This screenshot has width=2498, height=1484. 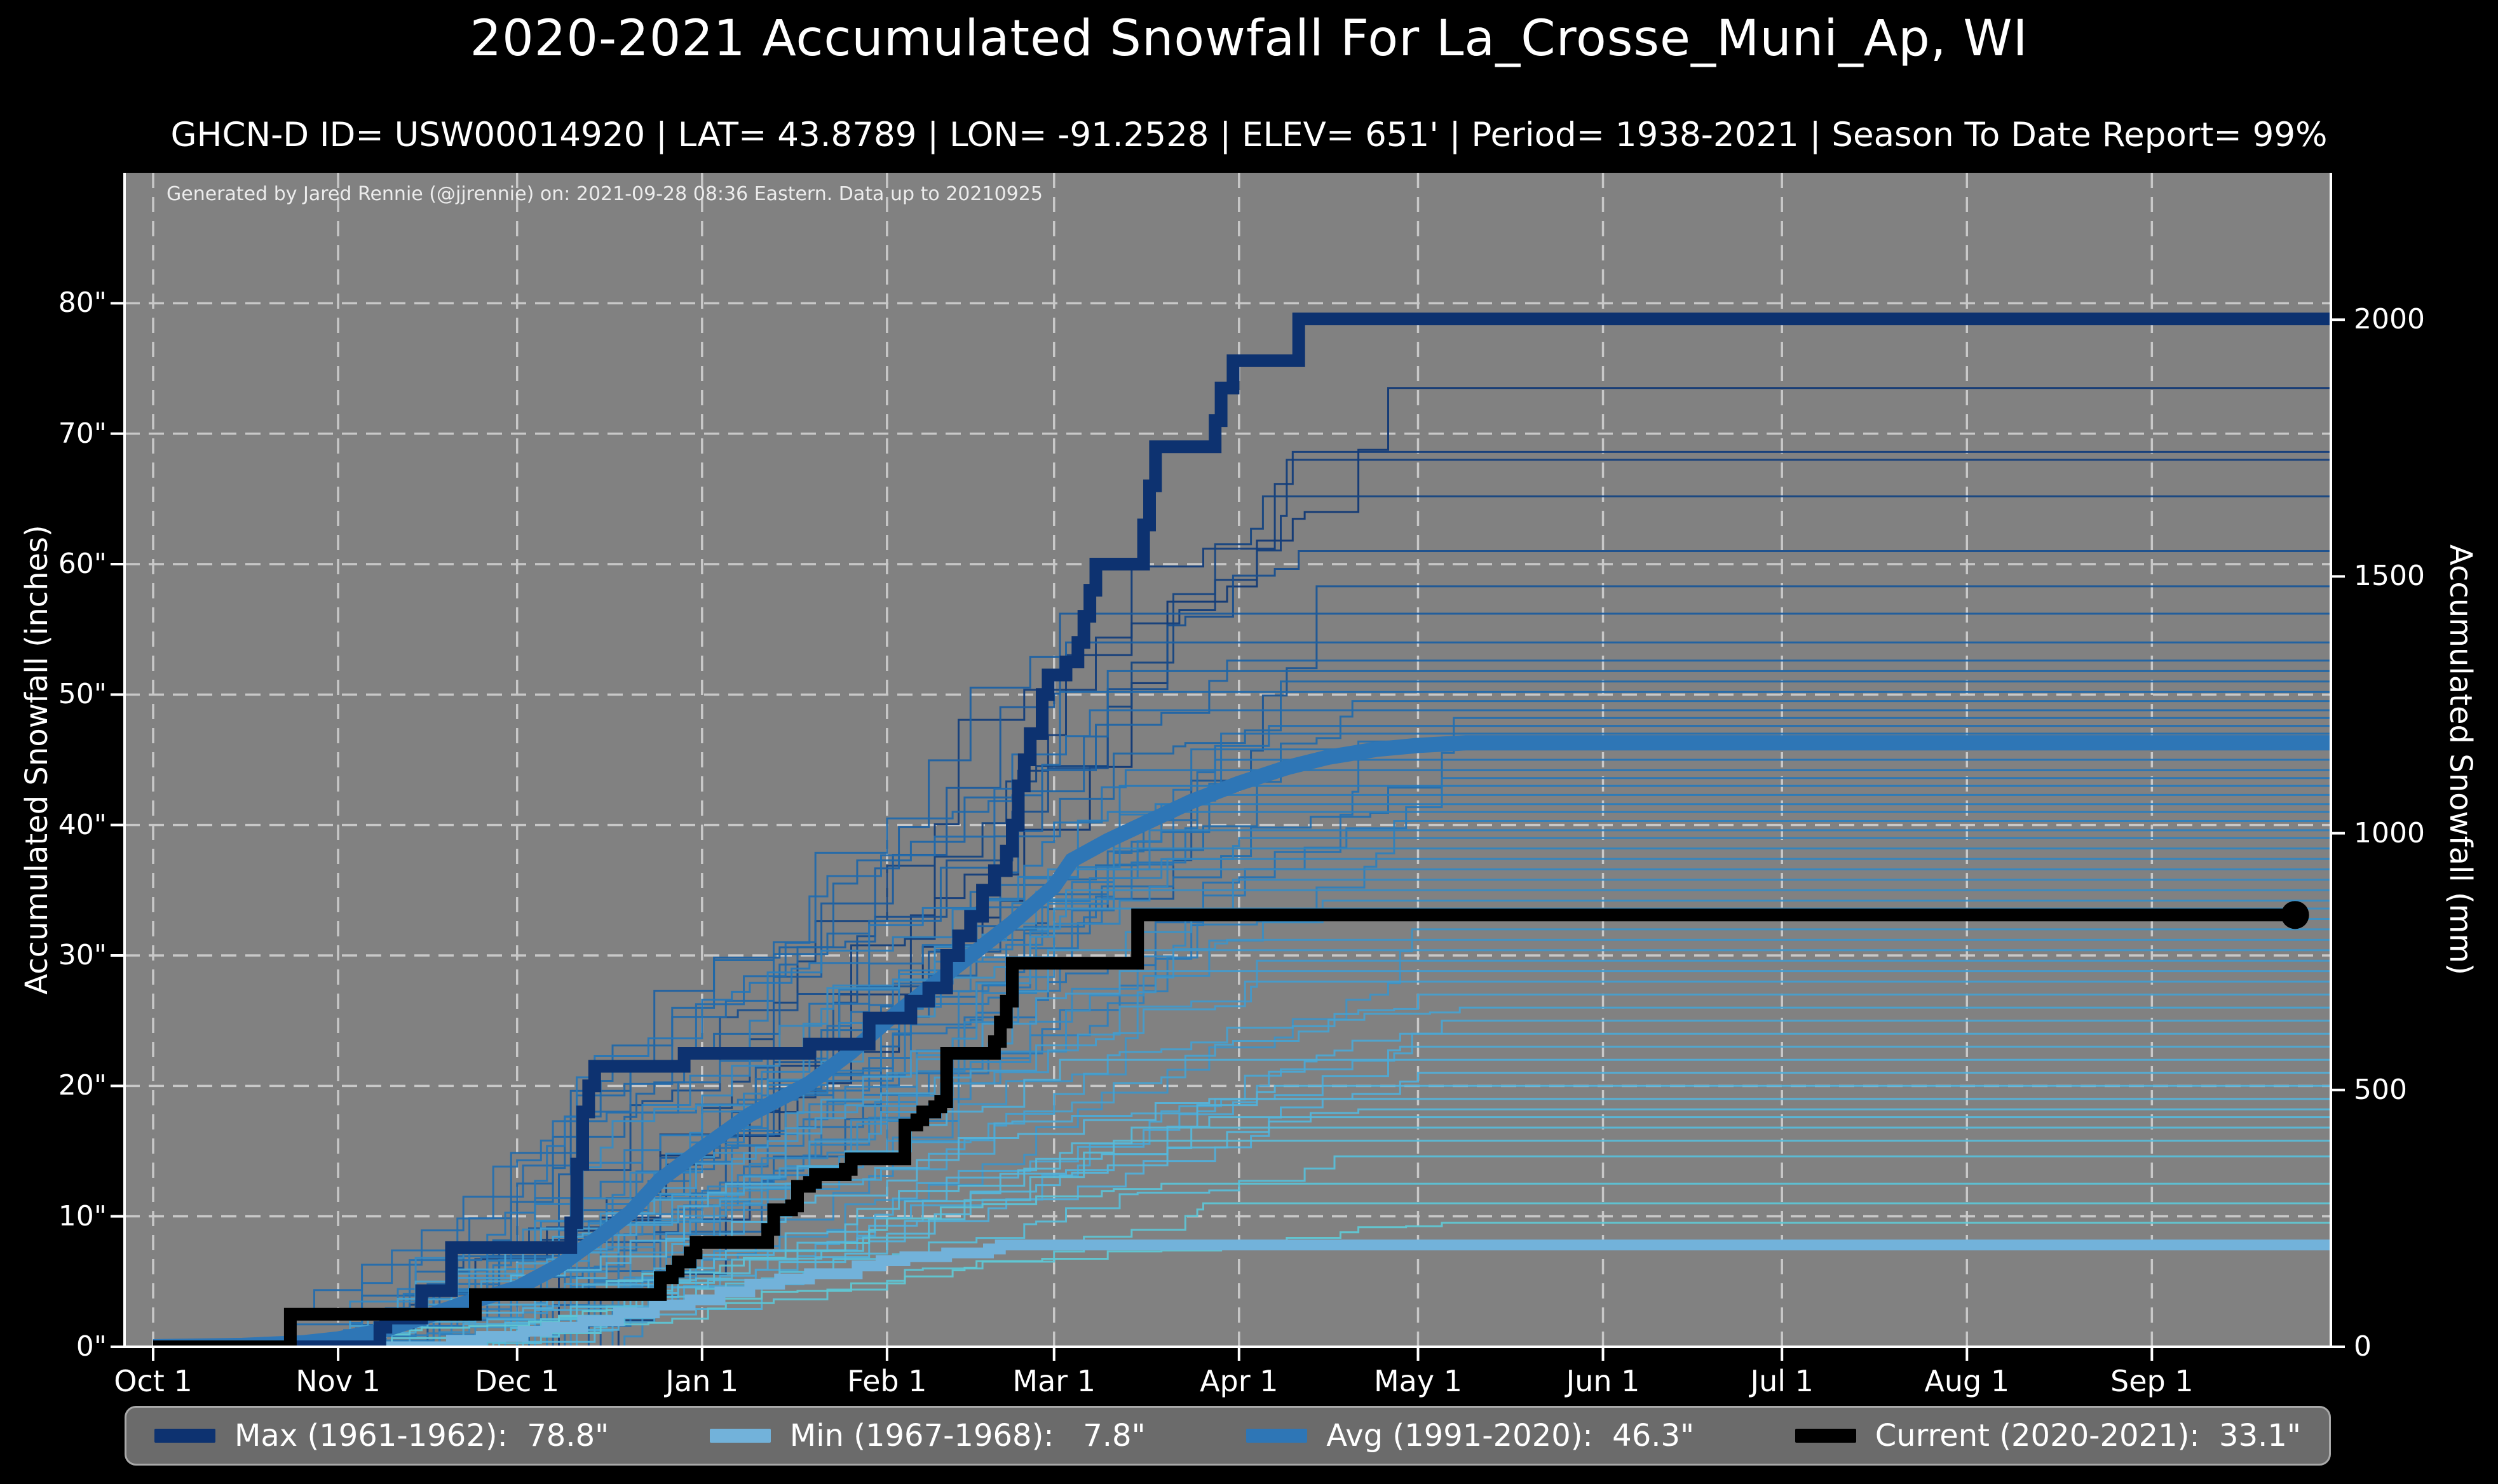 What do you see at coordinates (1825, 1436) in the screenshot?
I see `current-legend-swatch` at bounding box center [1825, 1436].